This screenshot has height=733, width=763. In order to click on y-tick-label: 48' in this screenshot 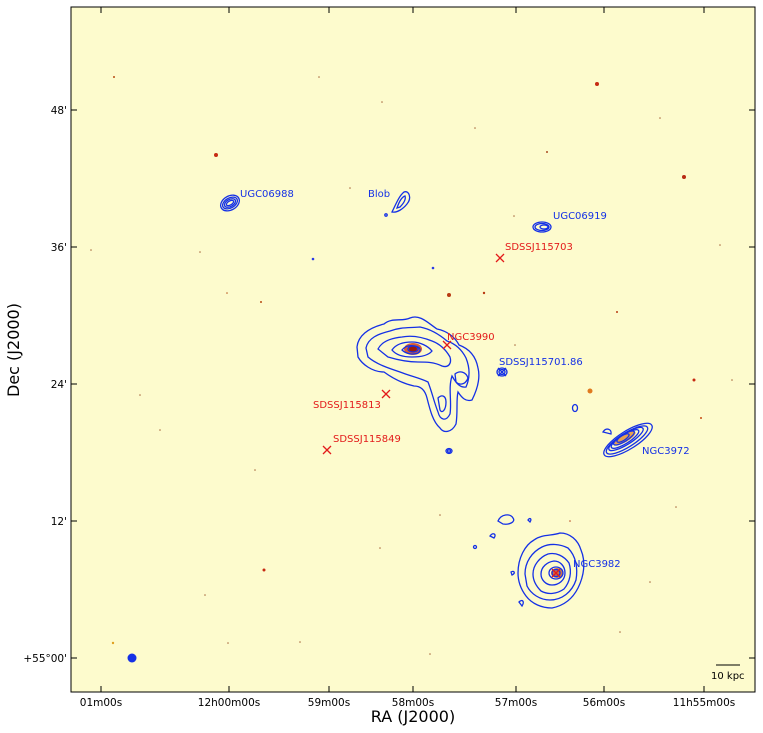, I will do `click(59, 111)`.